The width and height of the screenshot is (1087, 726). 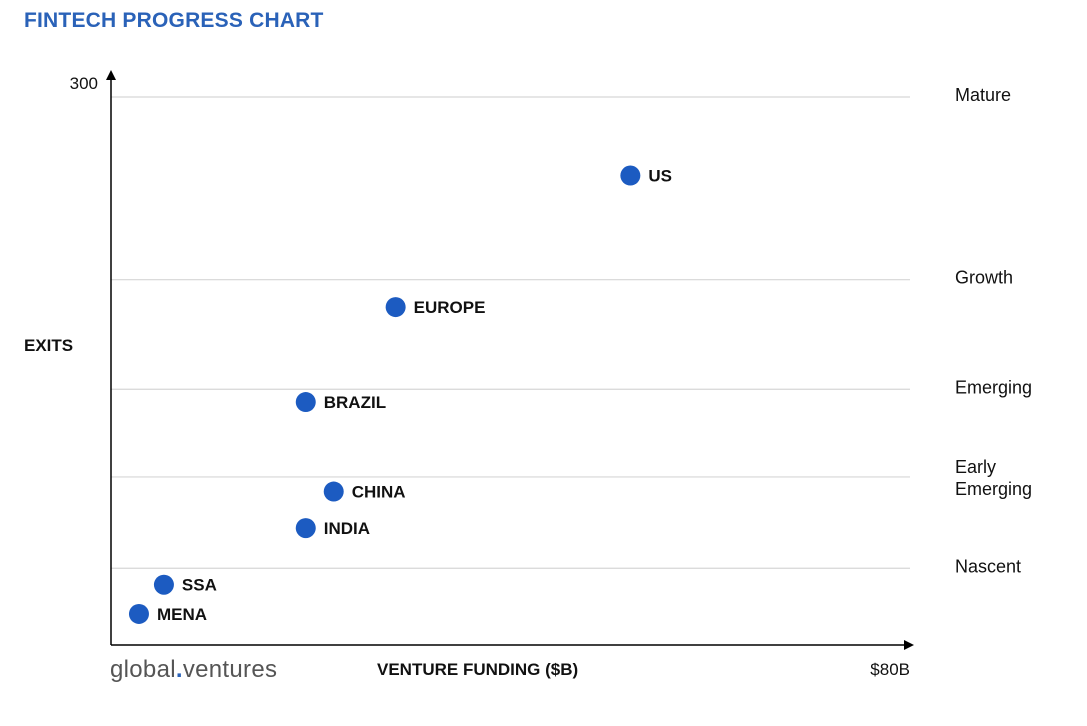 What do you see at coordinates (909, 645) in the screenshot?
I see `x-axis-arrow` at bounding box center [909, 645].